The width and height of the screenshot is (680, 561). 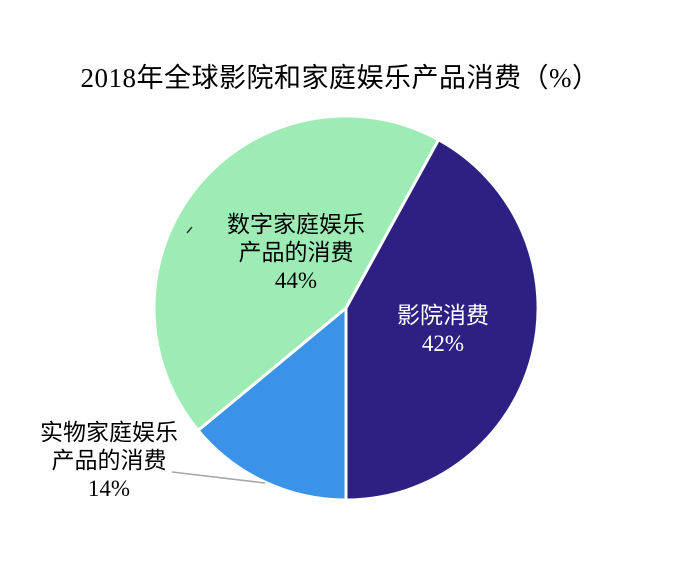 I want to click on slice-label-cinema: 影院消费 42%, so click(x=443, y=329).